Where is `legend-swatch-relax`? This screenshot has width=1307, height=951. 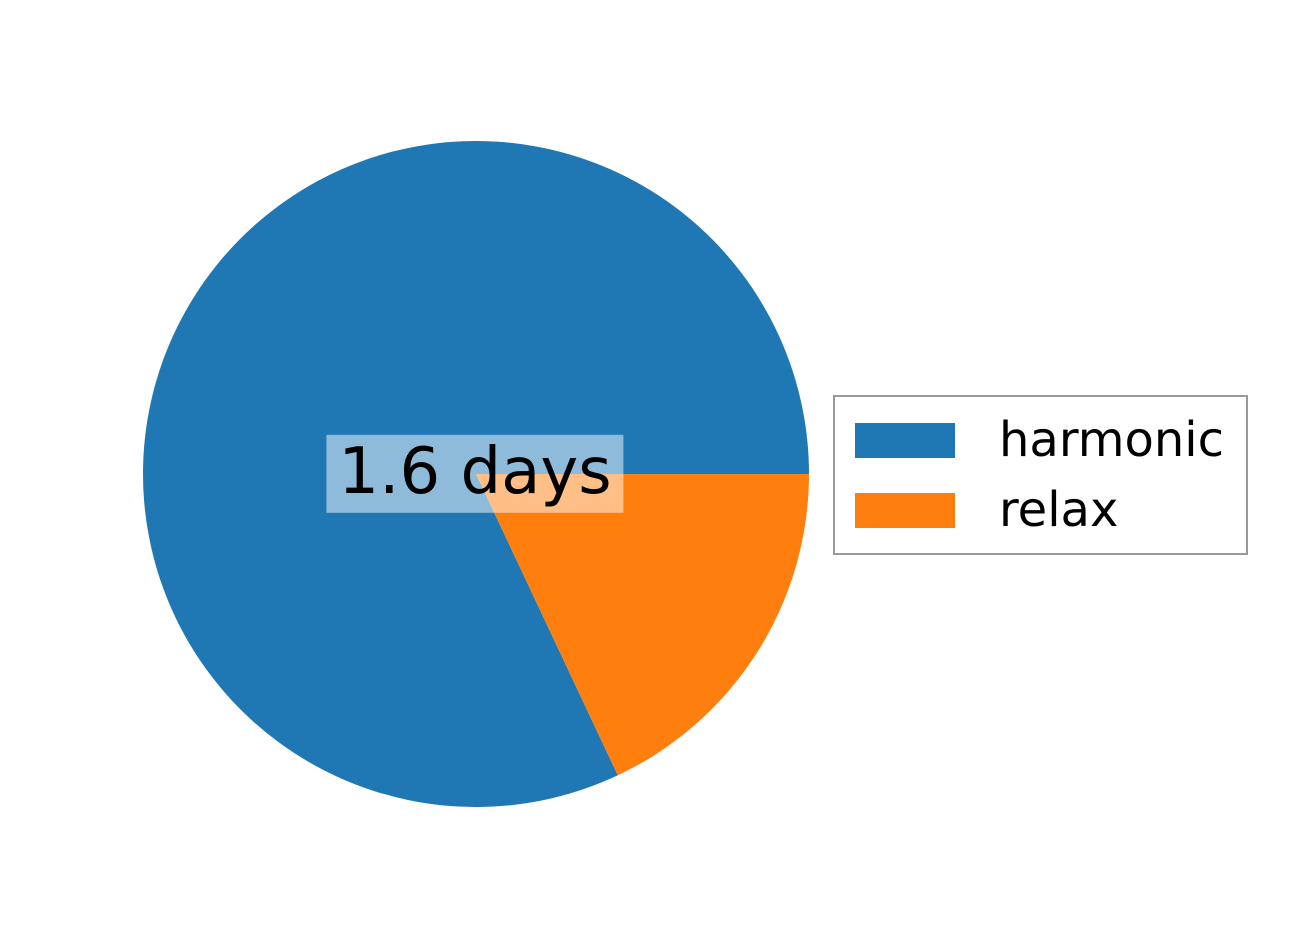 legend-swatch-relax is located at coordinates (905, 510).